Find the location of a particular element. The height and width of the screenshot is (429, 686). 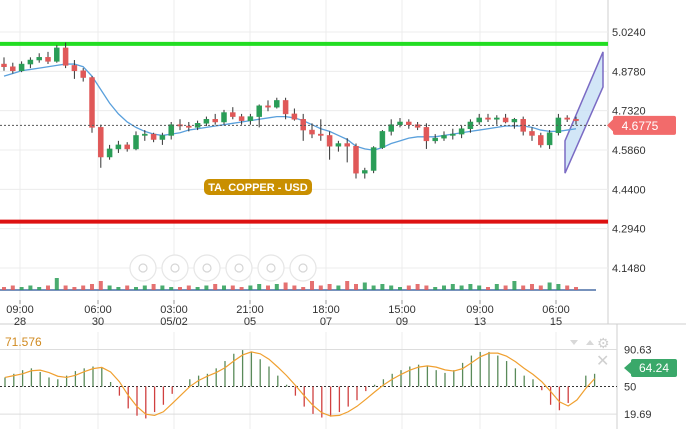

zoom-in-icon-glyph is located at coordinates (239, 268).